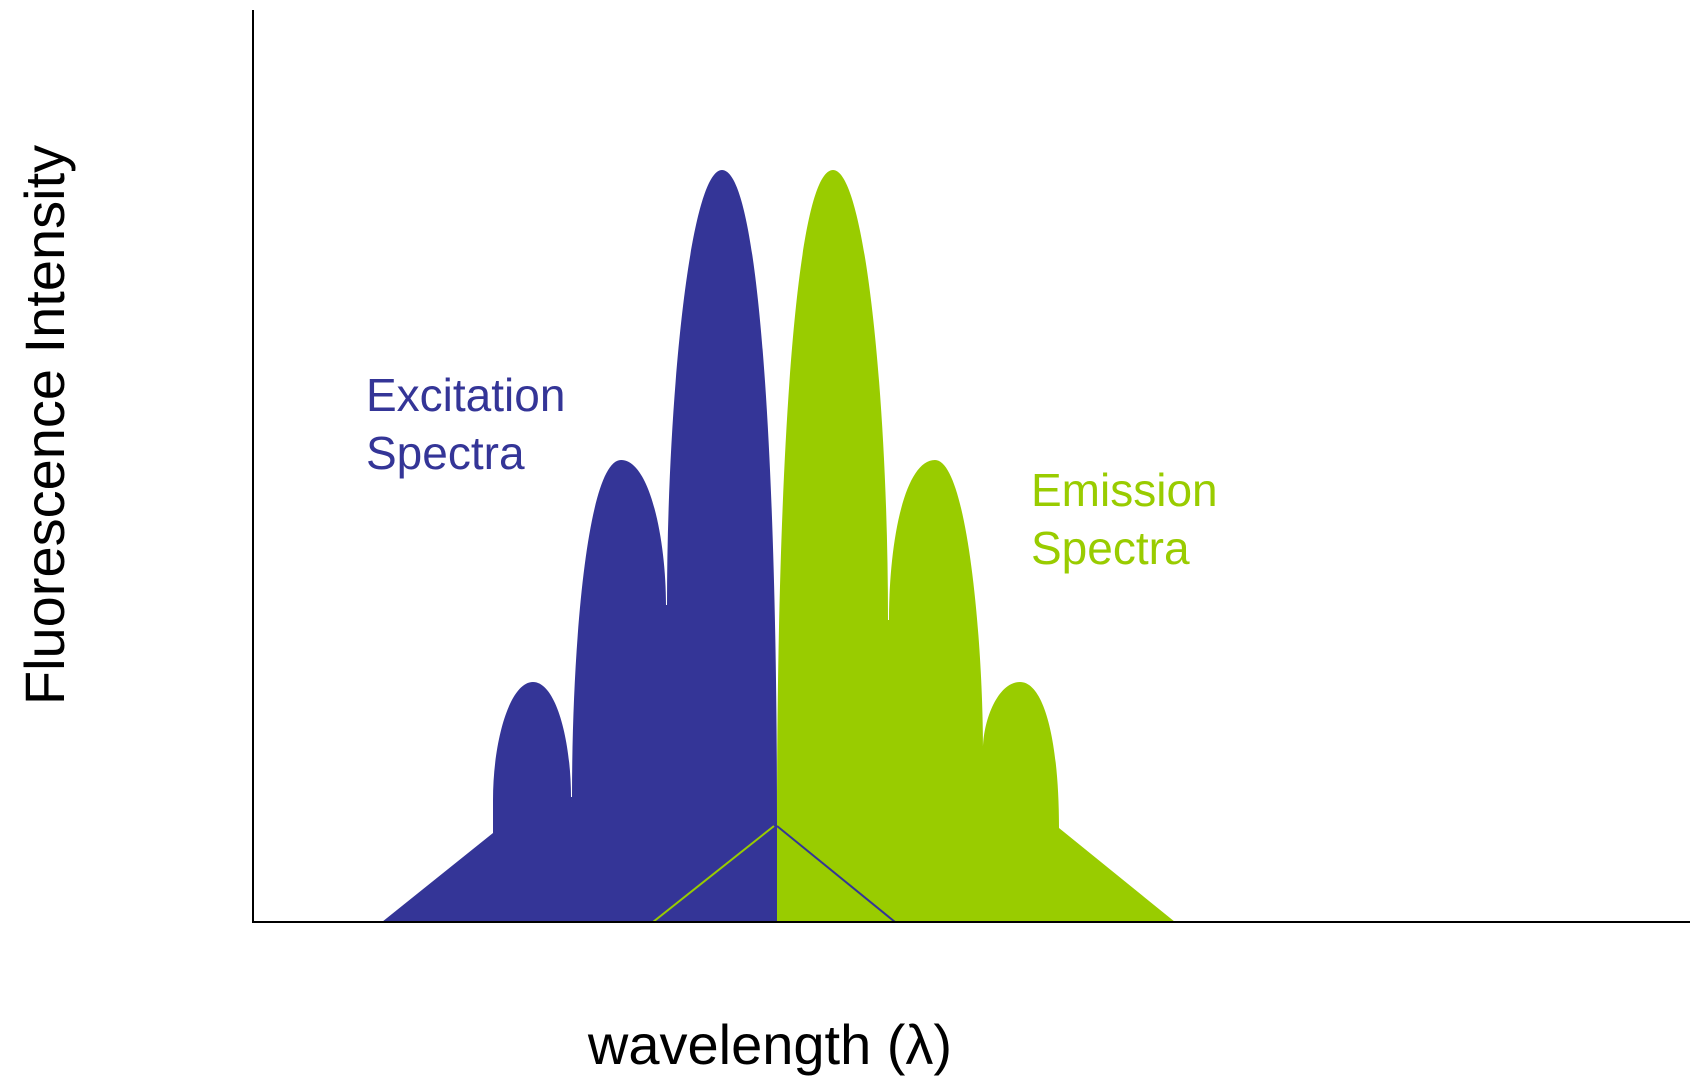 The image size is (1690, 1080). I want to click on excitation-label: Excitation Spectra, so click(472, 424).